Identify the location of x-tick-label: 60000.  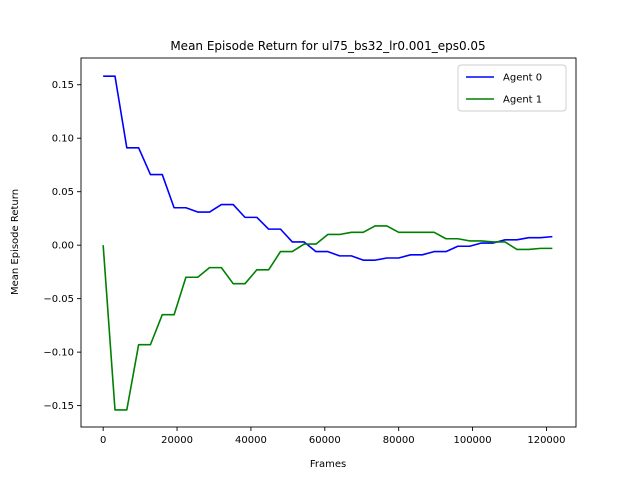
(325, 440).